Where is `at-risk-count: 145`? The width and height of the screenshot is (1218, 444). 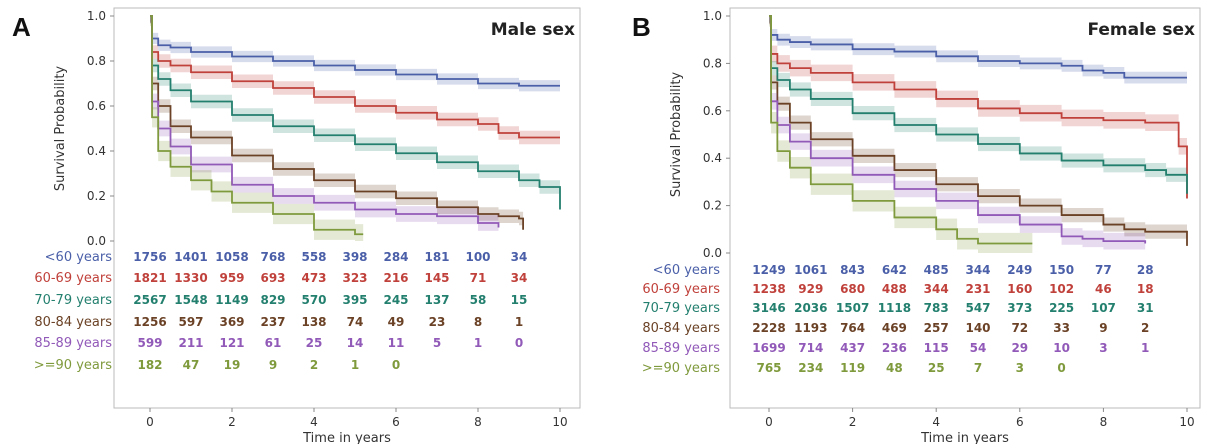 at-risk-count: 145 is located at coordinates (436, 278).